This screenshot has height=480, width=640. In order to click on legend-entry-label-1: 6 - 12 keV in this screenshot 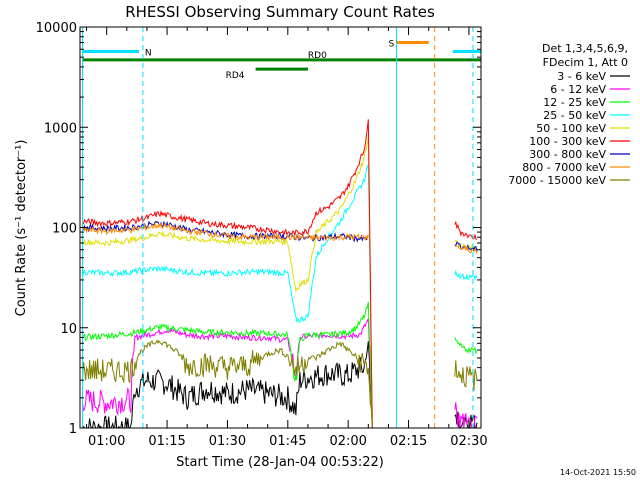, I will do `click(578, 89)`.